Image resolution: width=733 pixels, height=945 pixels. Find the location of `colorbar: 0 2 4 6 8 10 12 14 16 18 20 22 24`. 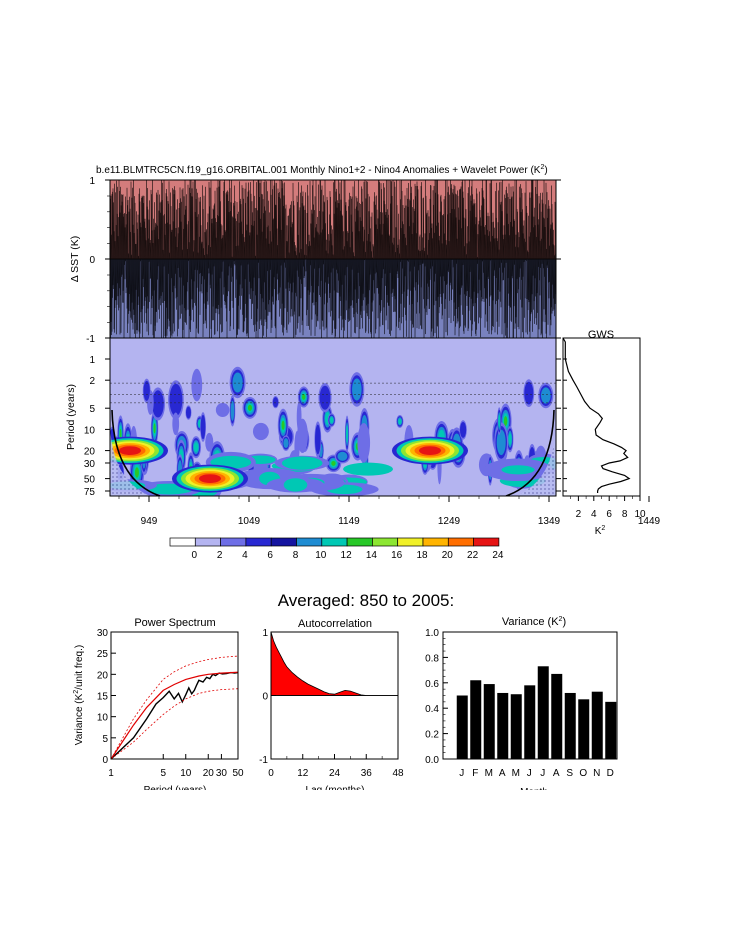

colorbar: 0 2 4 6 8 10 12 14 16 18 20 22 24 is located at coordinates (336, 549).